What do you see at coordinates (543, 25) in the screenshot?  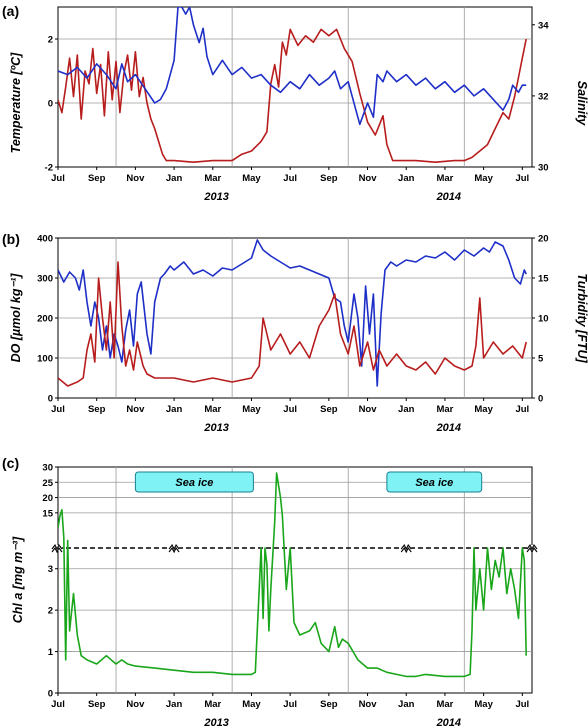 I see `panel-a-ytick-right-label: 34` at bounding box center [543, 25].